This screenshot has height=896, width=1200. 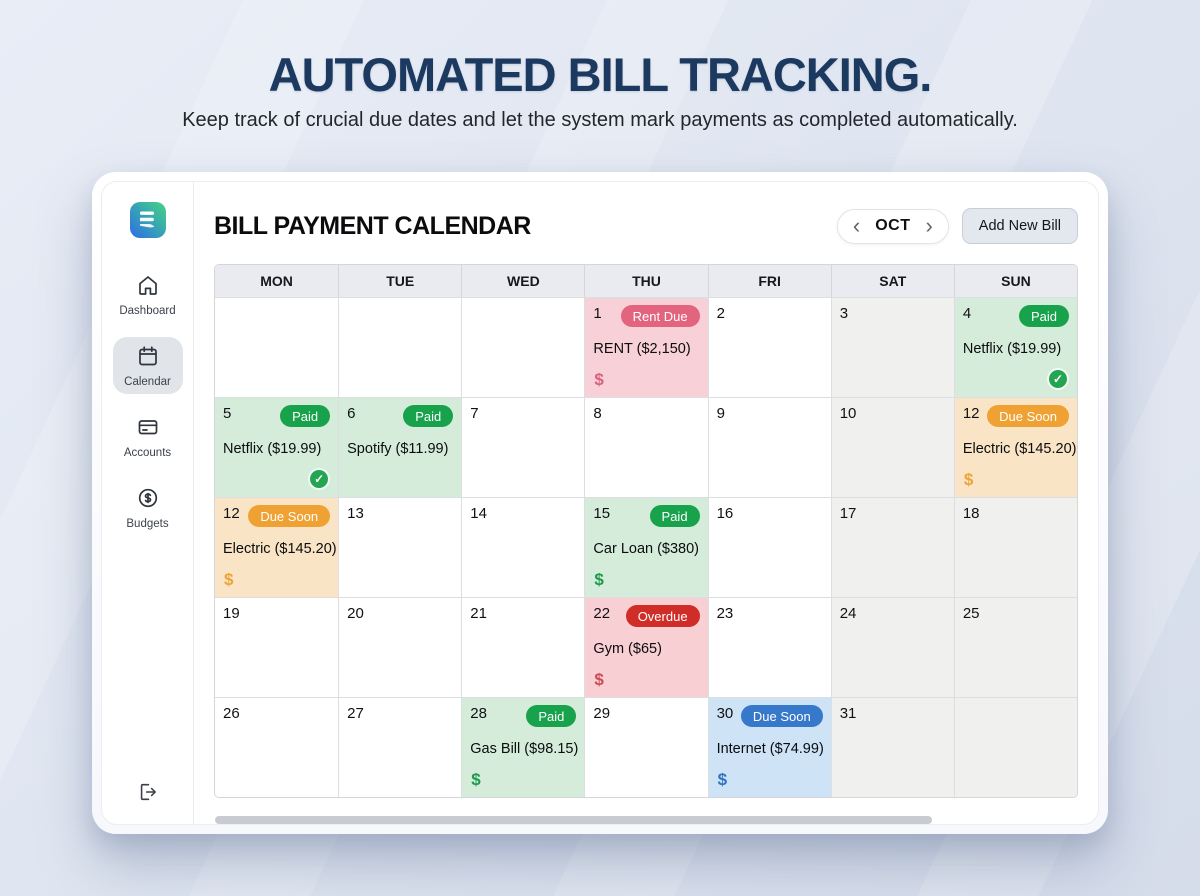 I want to click on day-number: 17, so click(x=848, y=514).